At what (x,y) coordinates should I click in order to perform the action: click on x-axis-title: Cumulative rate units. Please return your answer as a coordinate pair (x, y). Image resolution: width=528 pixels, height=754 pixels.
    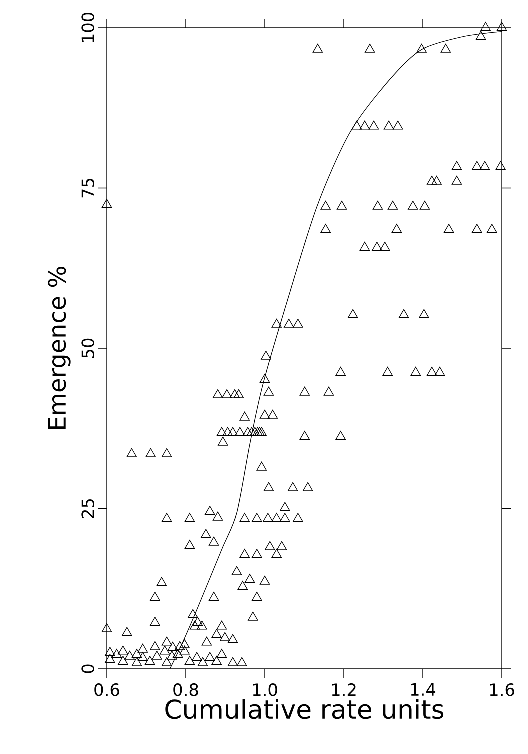
    Looking at the image, I should click on (305, 709).